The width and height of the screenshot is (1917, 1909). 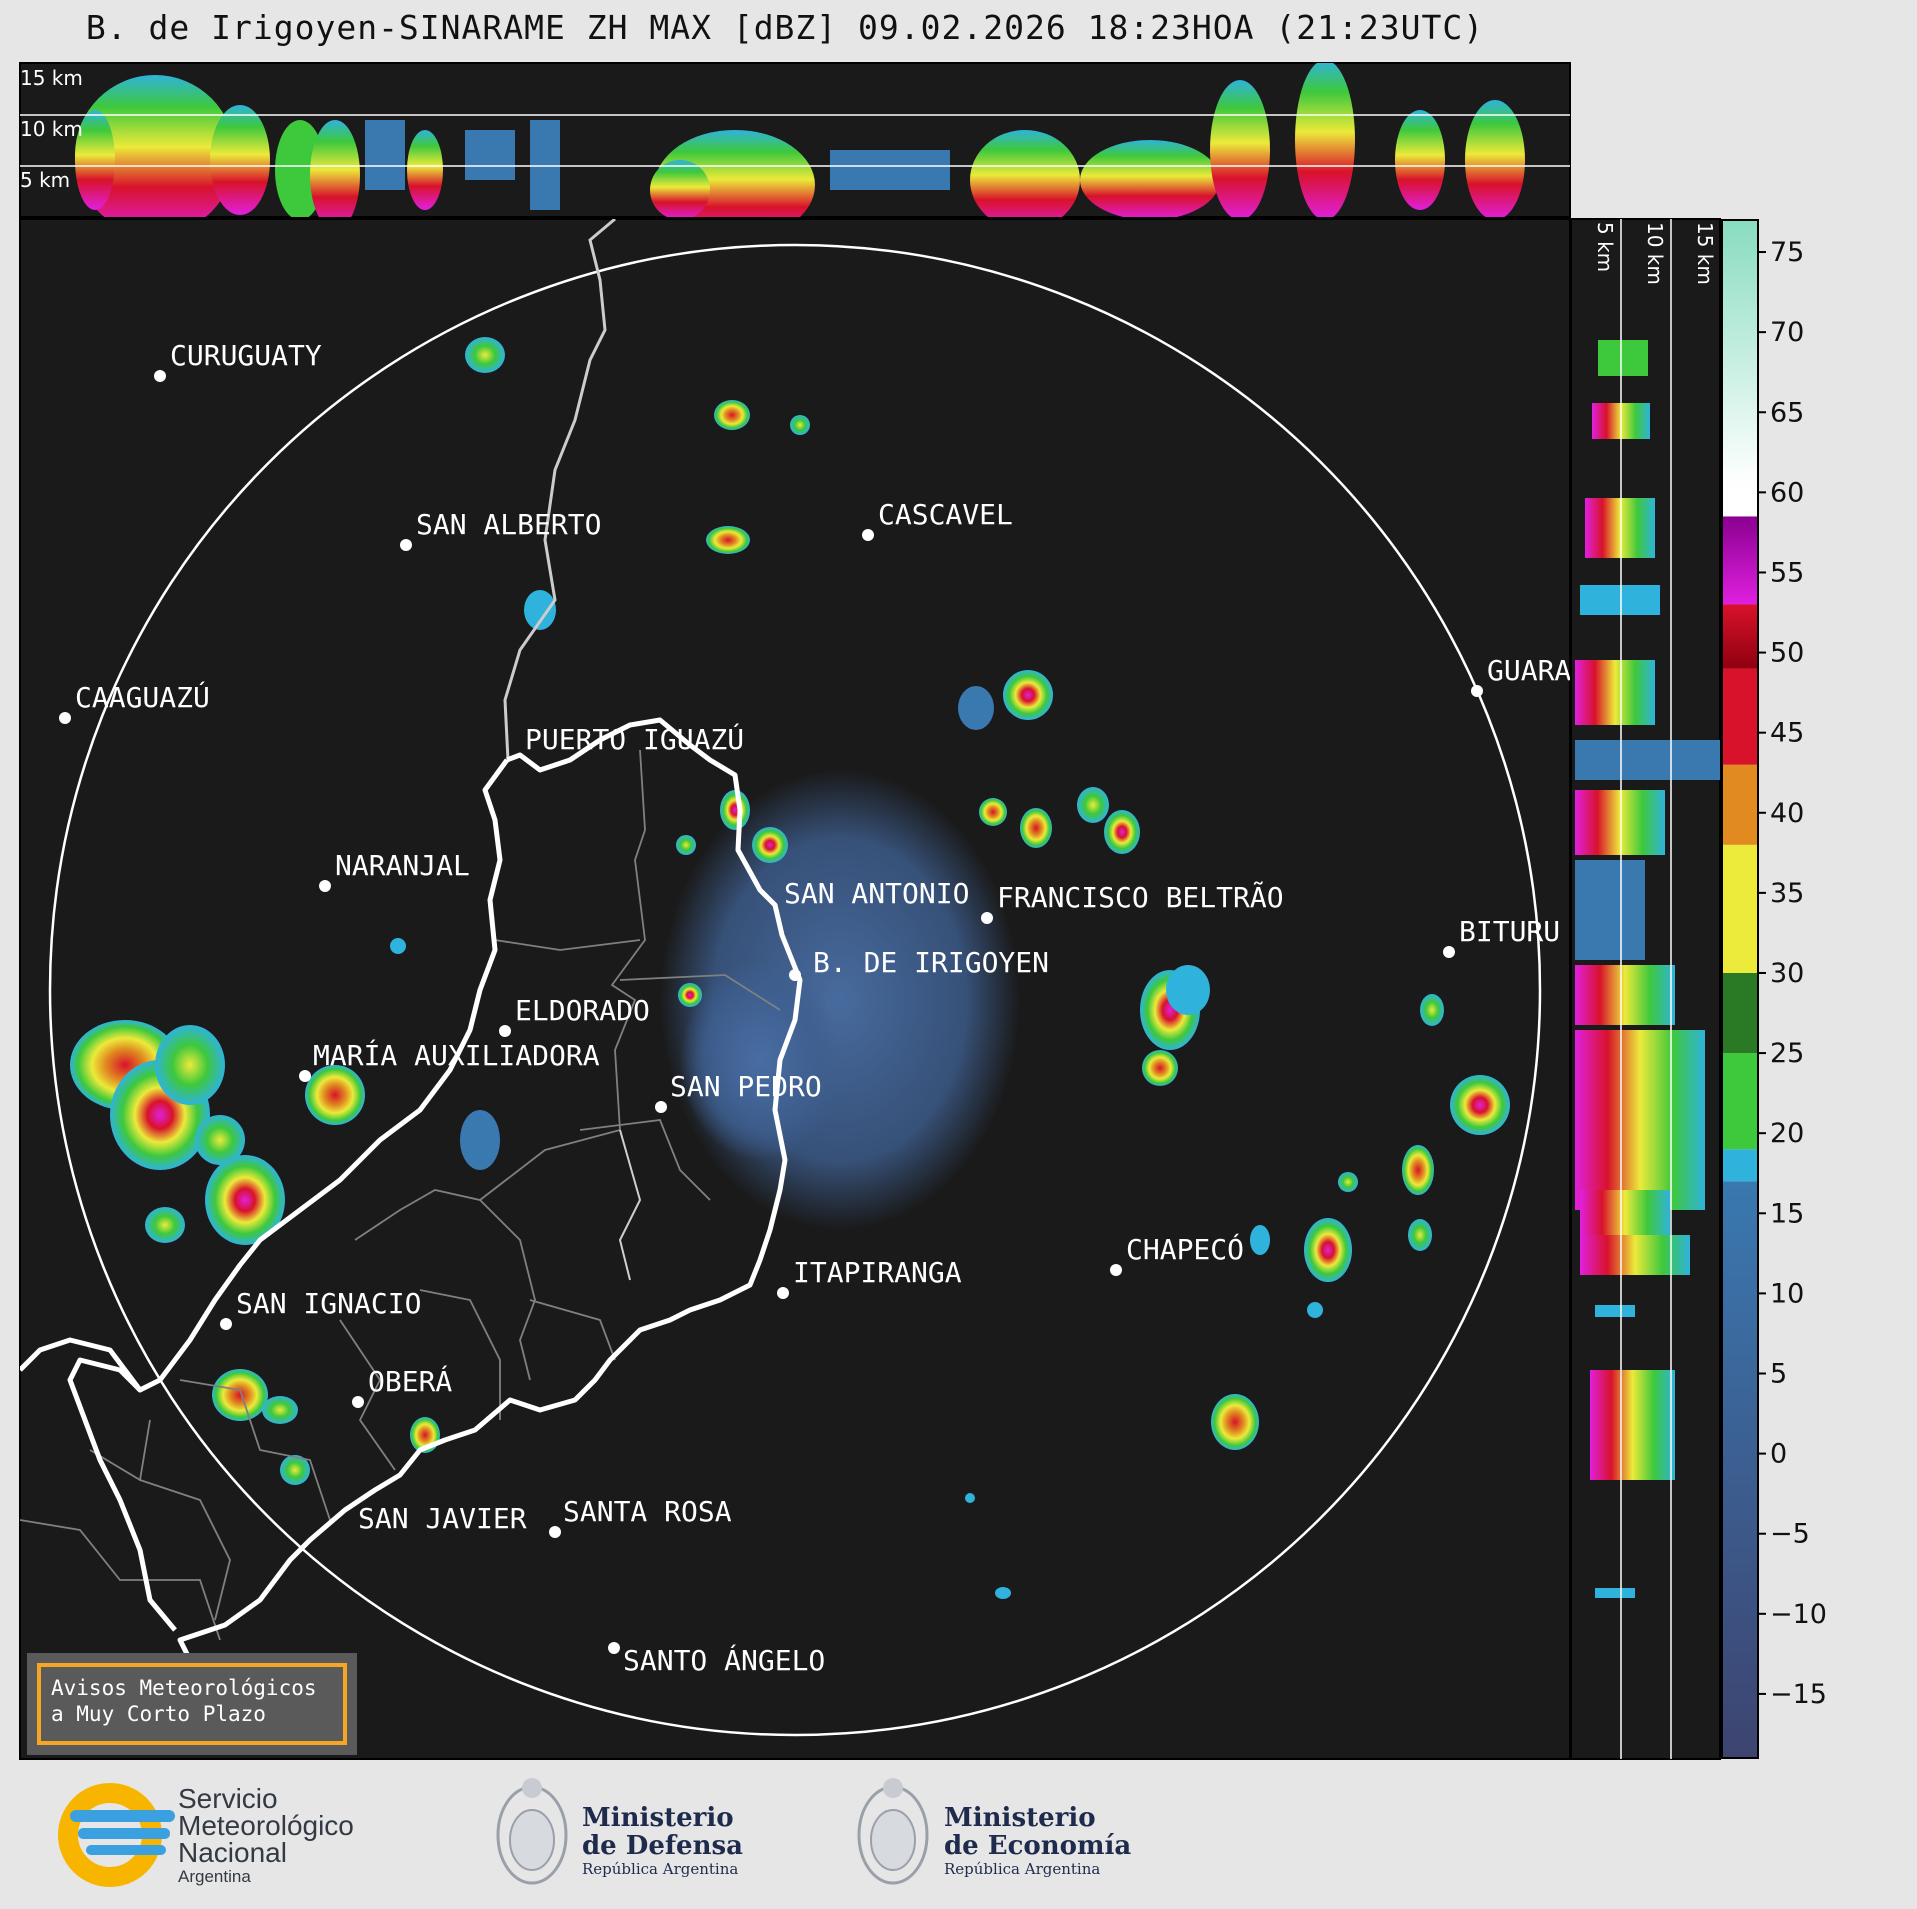 I want to click on city-guara: GUARA, so click(x=1521, y=675).